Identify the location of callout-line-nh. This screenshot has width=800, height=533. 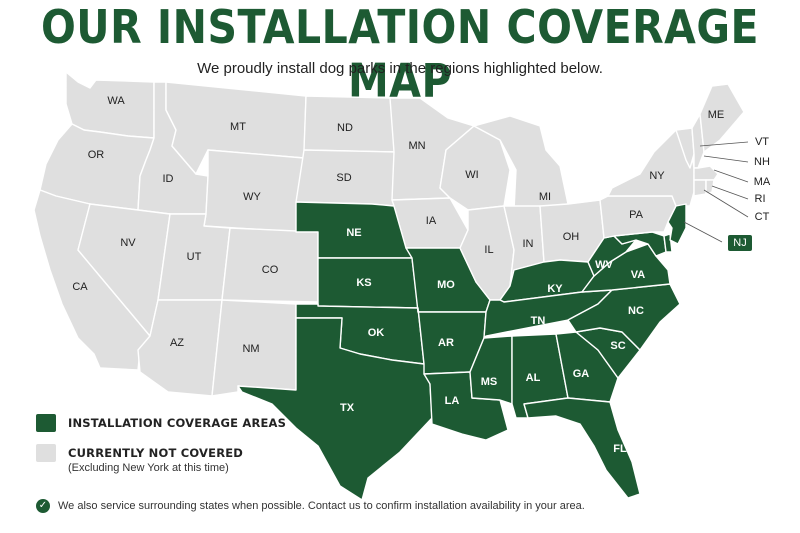
(726, 159).